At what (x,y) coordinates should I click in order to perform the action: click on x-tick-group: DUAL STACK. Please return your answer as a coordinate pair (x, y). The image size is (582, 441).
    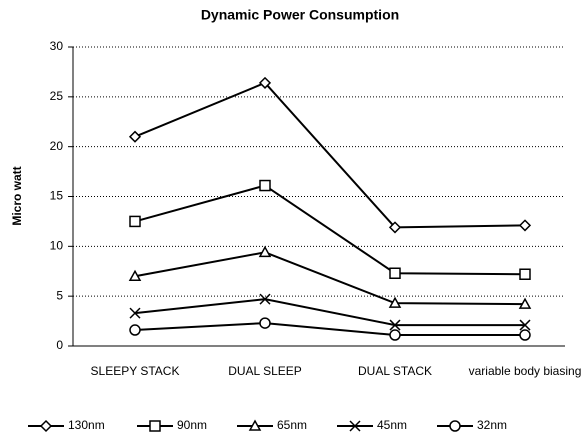
    Looking at the image, I should click on (394, 371).